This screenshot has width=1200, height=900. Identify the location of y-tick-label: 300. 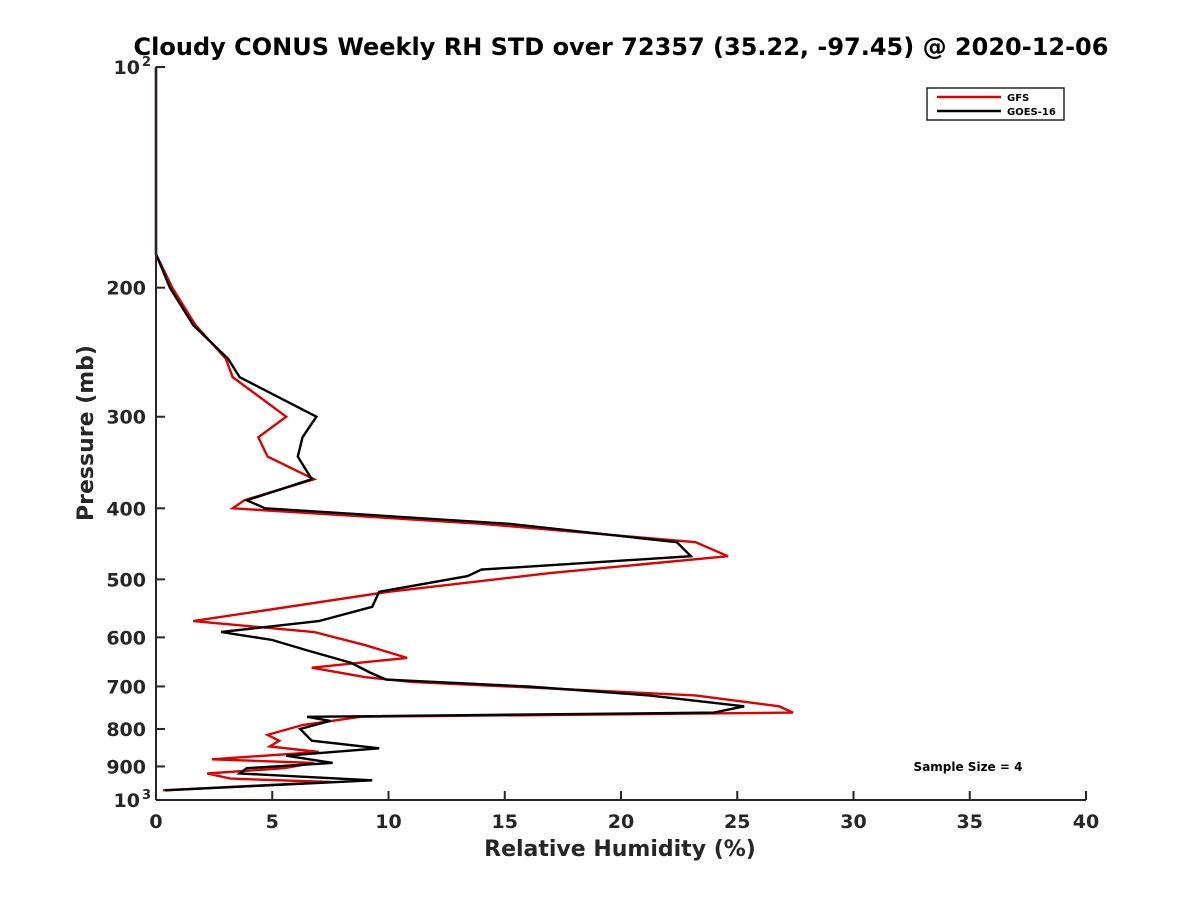
(126, 418).